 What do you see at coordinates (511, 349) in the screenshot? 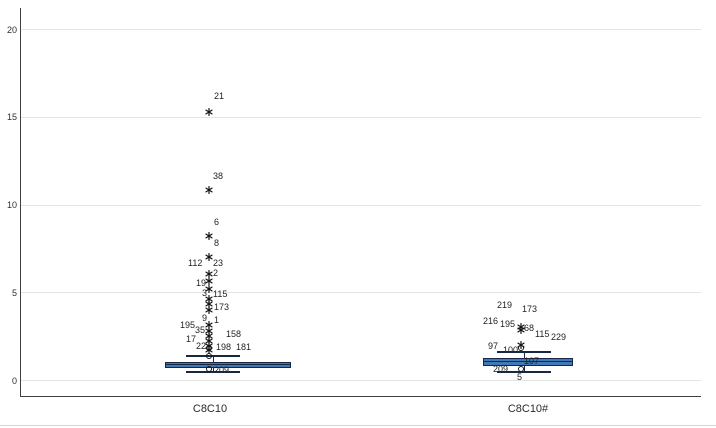
I see `case-label: 100` at bounding box center [511, 349].